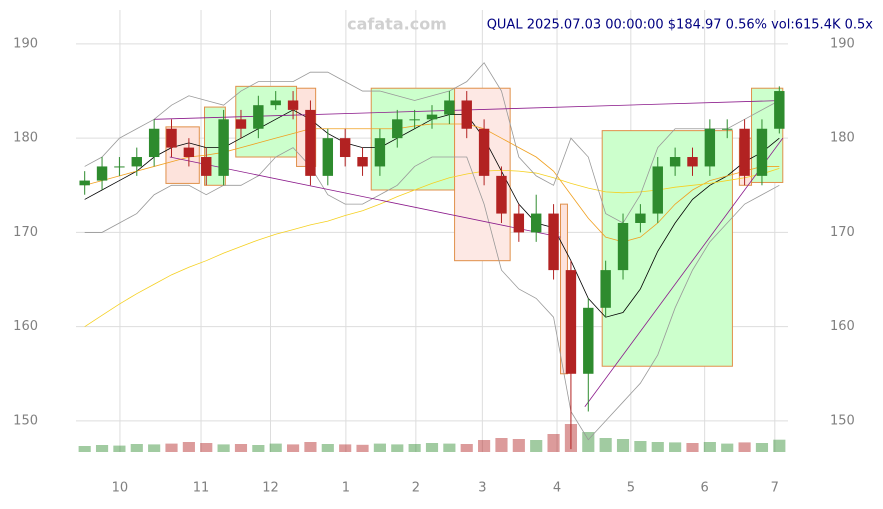 The height and width of the screenshot is (509, 883). I want to click on y-tick-label: 160, so click(25, 326).